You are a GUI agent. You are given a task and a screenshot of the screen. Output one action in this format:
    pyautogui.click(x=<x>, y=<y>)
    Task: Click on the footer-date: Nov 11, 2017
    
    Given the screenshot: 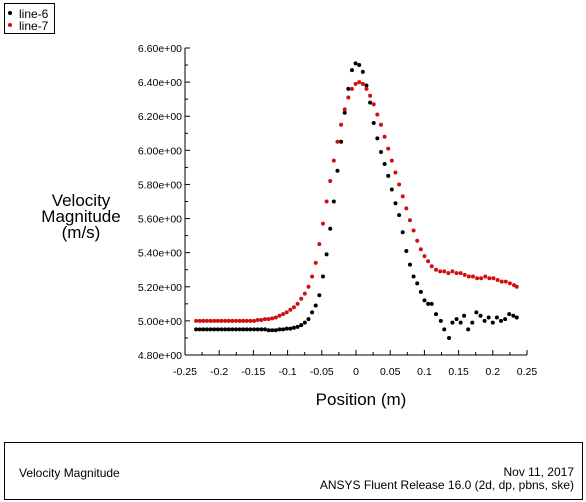 What is the action you would take?
    pyautogui.click(x=539, y=472)
    